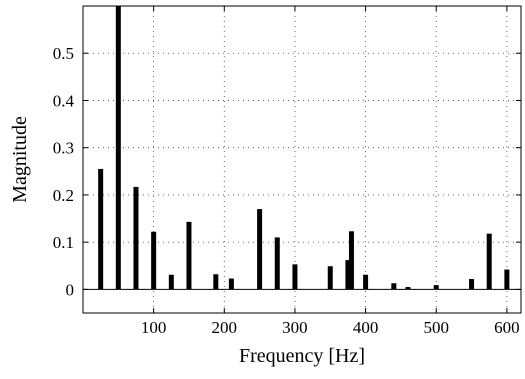 This screenshot has height=379, width=525. Describe the element at coordinates (225, 327) in the screenshot. I see `x-tick-label: 200` at that location.